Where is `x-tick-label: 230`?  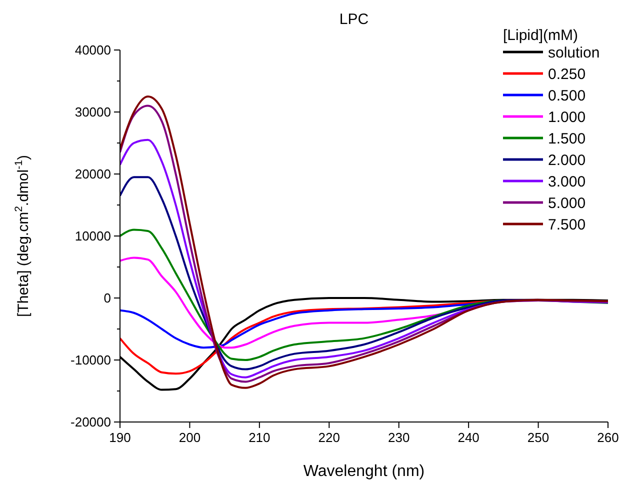
x-tick-label: 230 is located at coordinates (399, 437).